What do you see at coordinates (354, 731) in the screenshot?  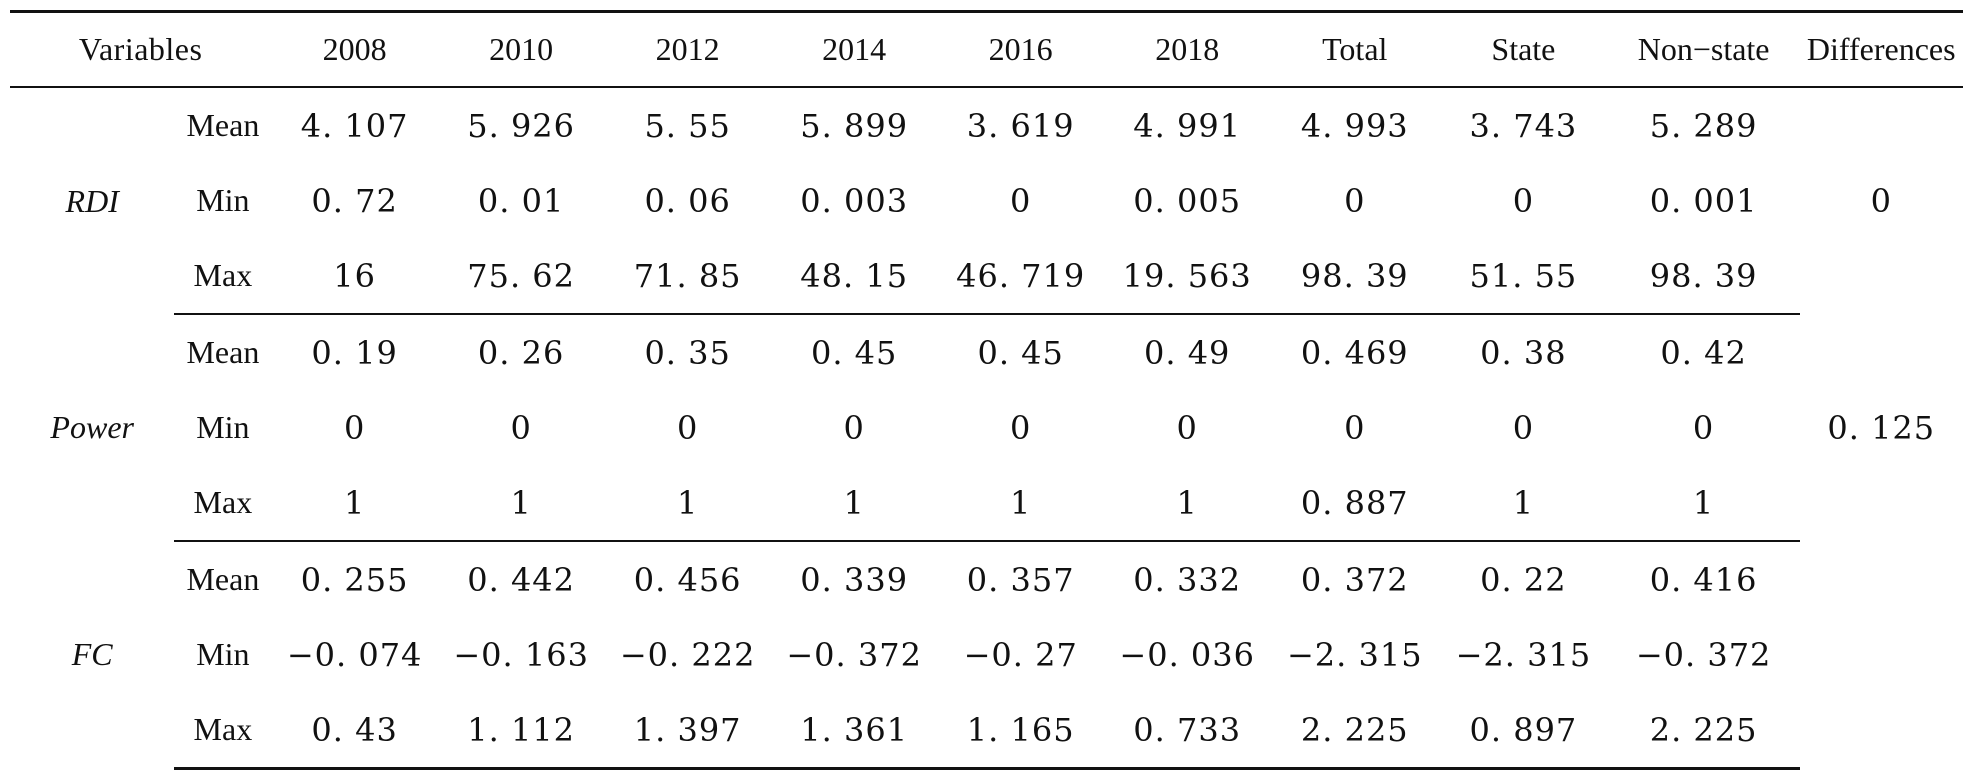 I see `value-cell: 0. 43` at bounding box center [354, 731].